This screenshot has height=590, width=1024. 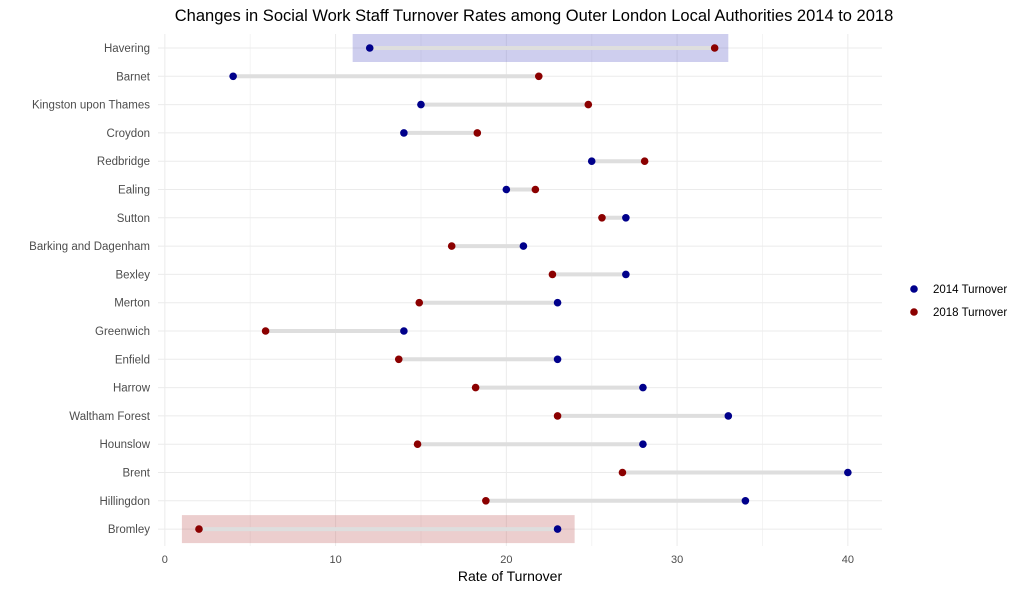 I want to click on legend-label: 2018 Turnover, so click(x=970, y=313).